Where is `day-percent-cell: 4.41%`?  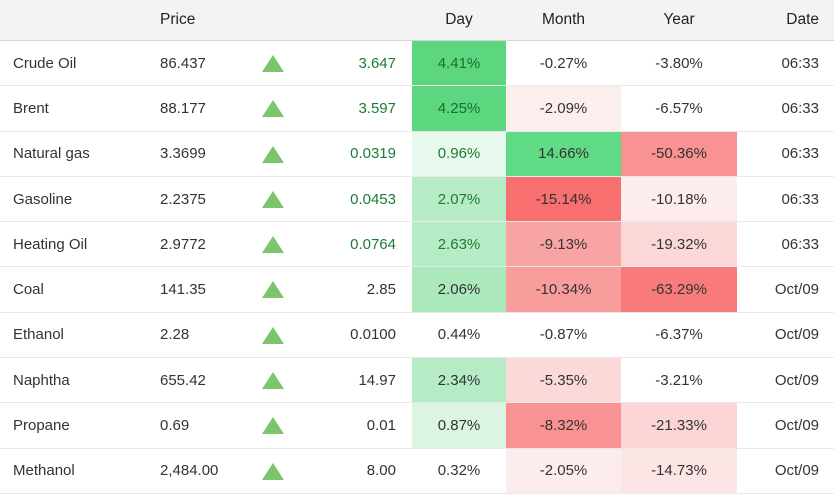 day-percent-cell: 4.41% is located at coordinates (459, 63).